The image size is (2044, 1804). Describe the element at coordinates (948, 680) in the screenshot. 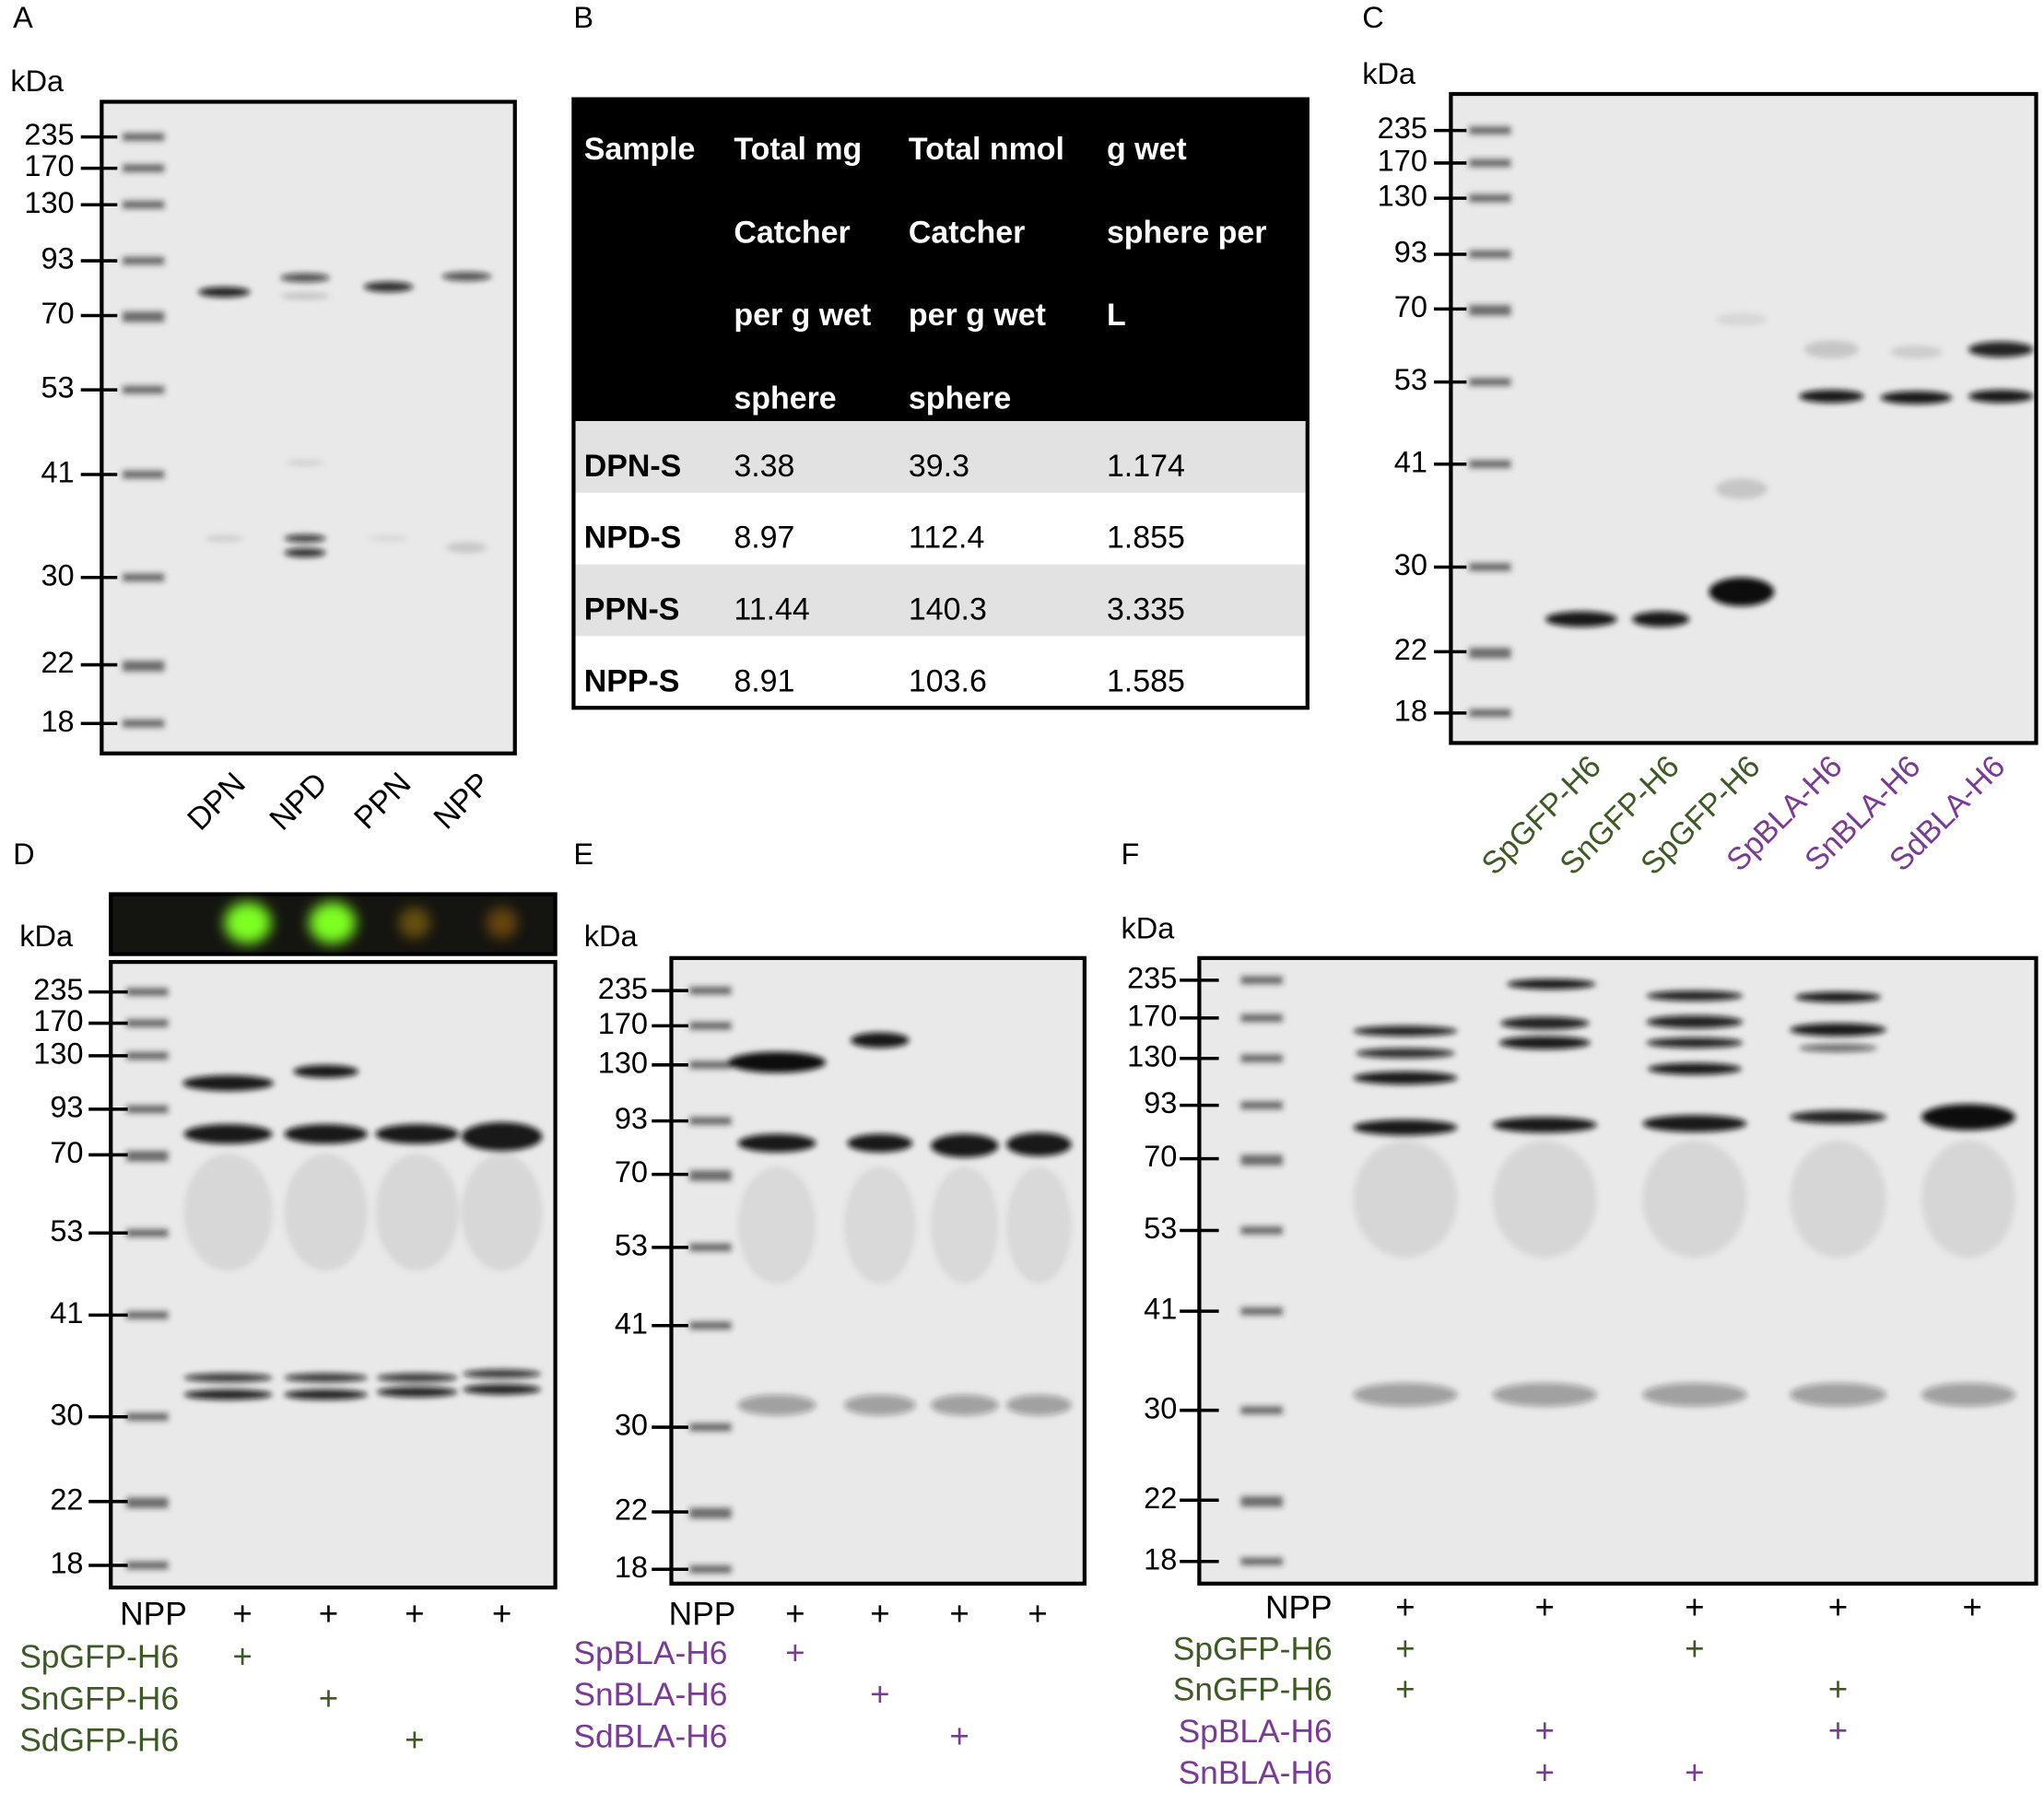

I see `table-cell: 103.6` at that location.